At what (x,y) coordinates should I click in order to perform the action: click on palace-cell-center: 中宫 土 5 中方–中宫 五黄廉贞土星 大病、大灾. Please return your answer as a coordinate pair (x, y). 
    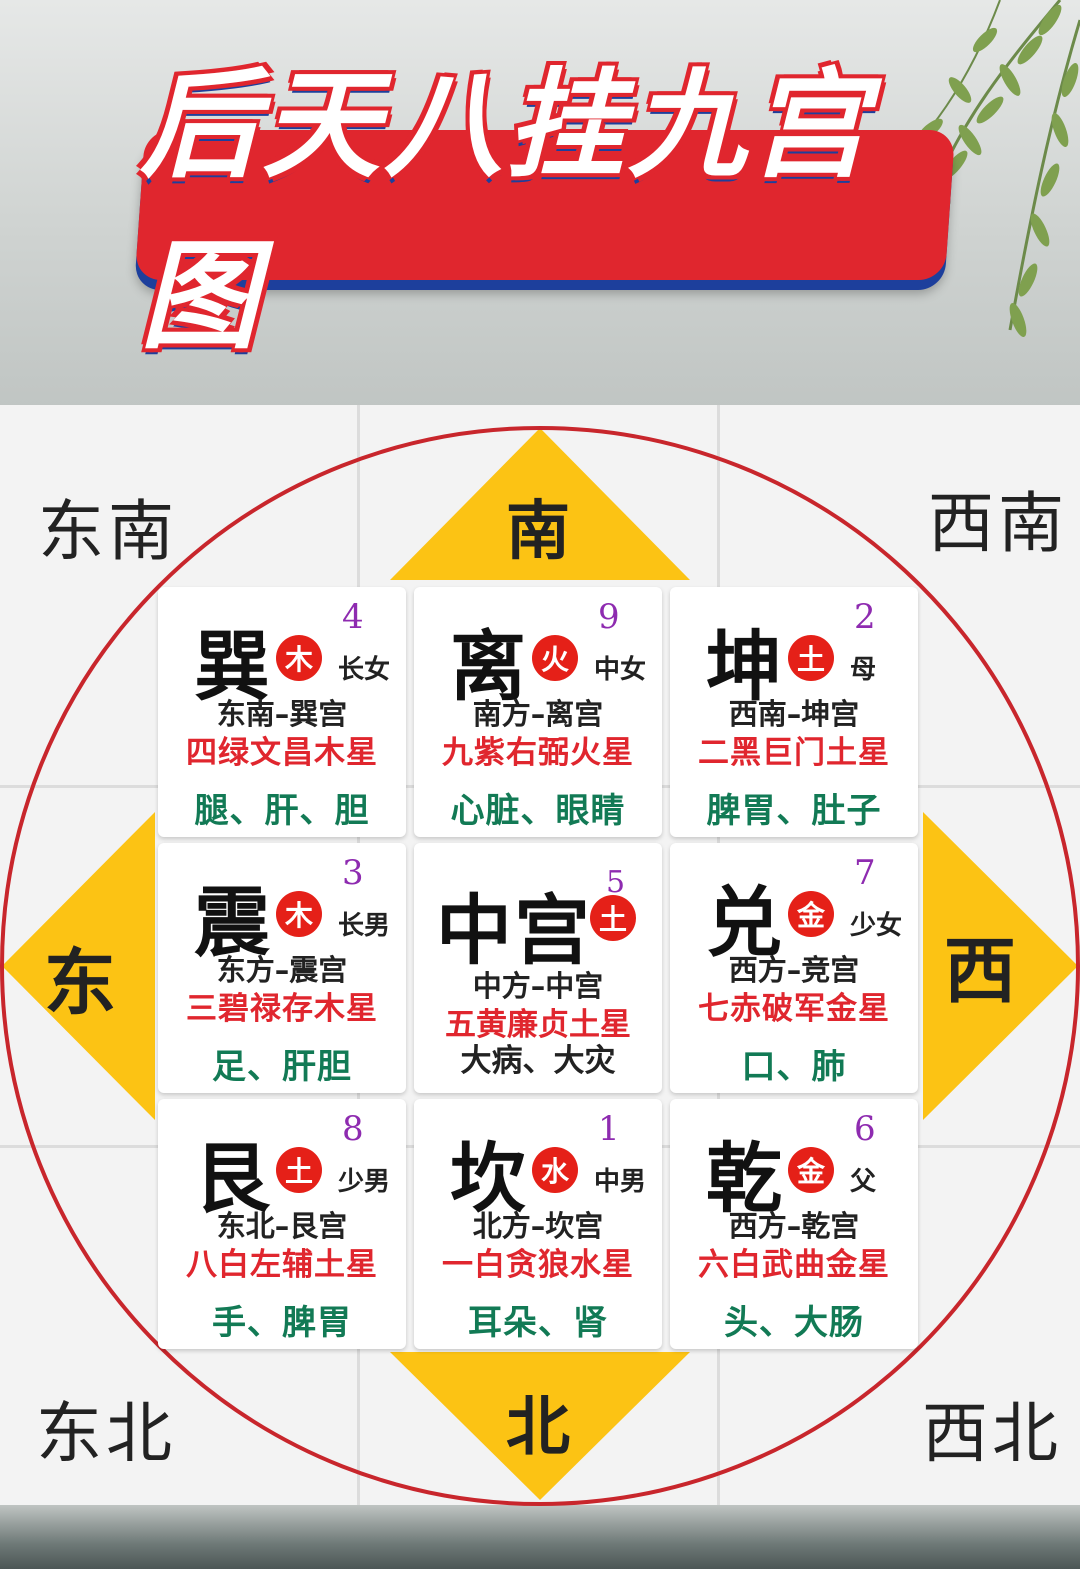
    Looking at the image, I should click on (538, 968).